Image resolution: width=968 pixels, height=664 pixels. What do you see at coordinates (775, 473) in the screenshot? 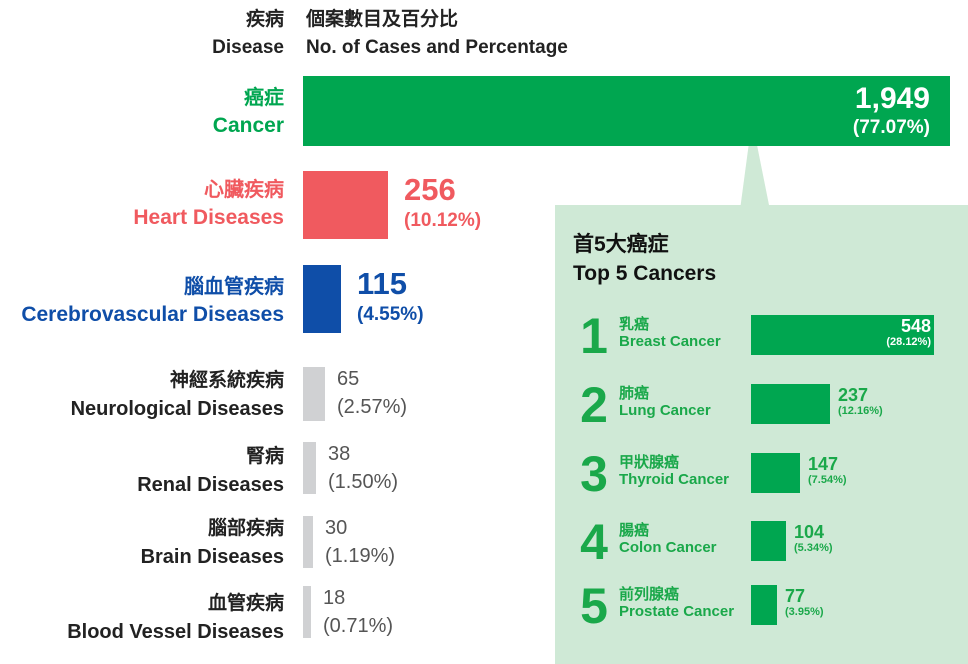
I see `cancer-bar-thyroid-cancer` at bounding box center [775, 473].